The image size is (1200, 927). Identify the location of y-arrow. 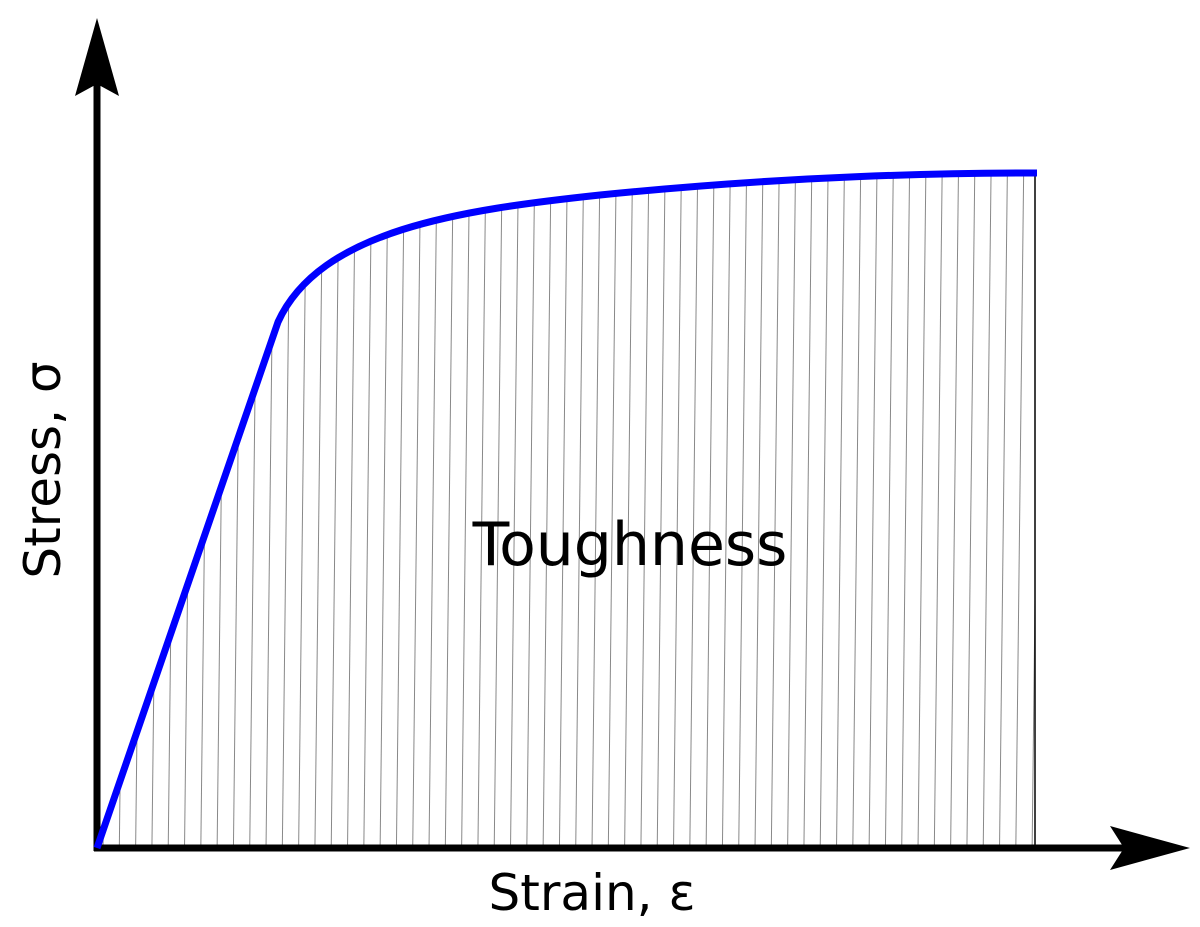
(97, 57).